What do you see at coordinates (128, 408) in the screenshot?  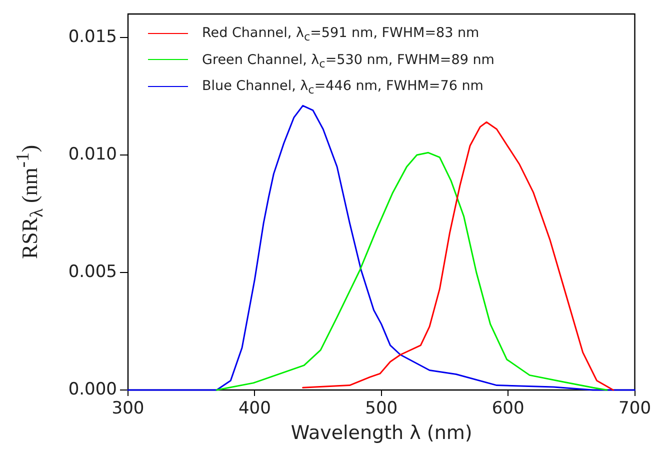 I see `x-tick-label: 300` at bounding box center [128, 408].